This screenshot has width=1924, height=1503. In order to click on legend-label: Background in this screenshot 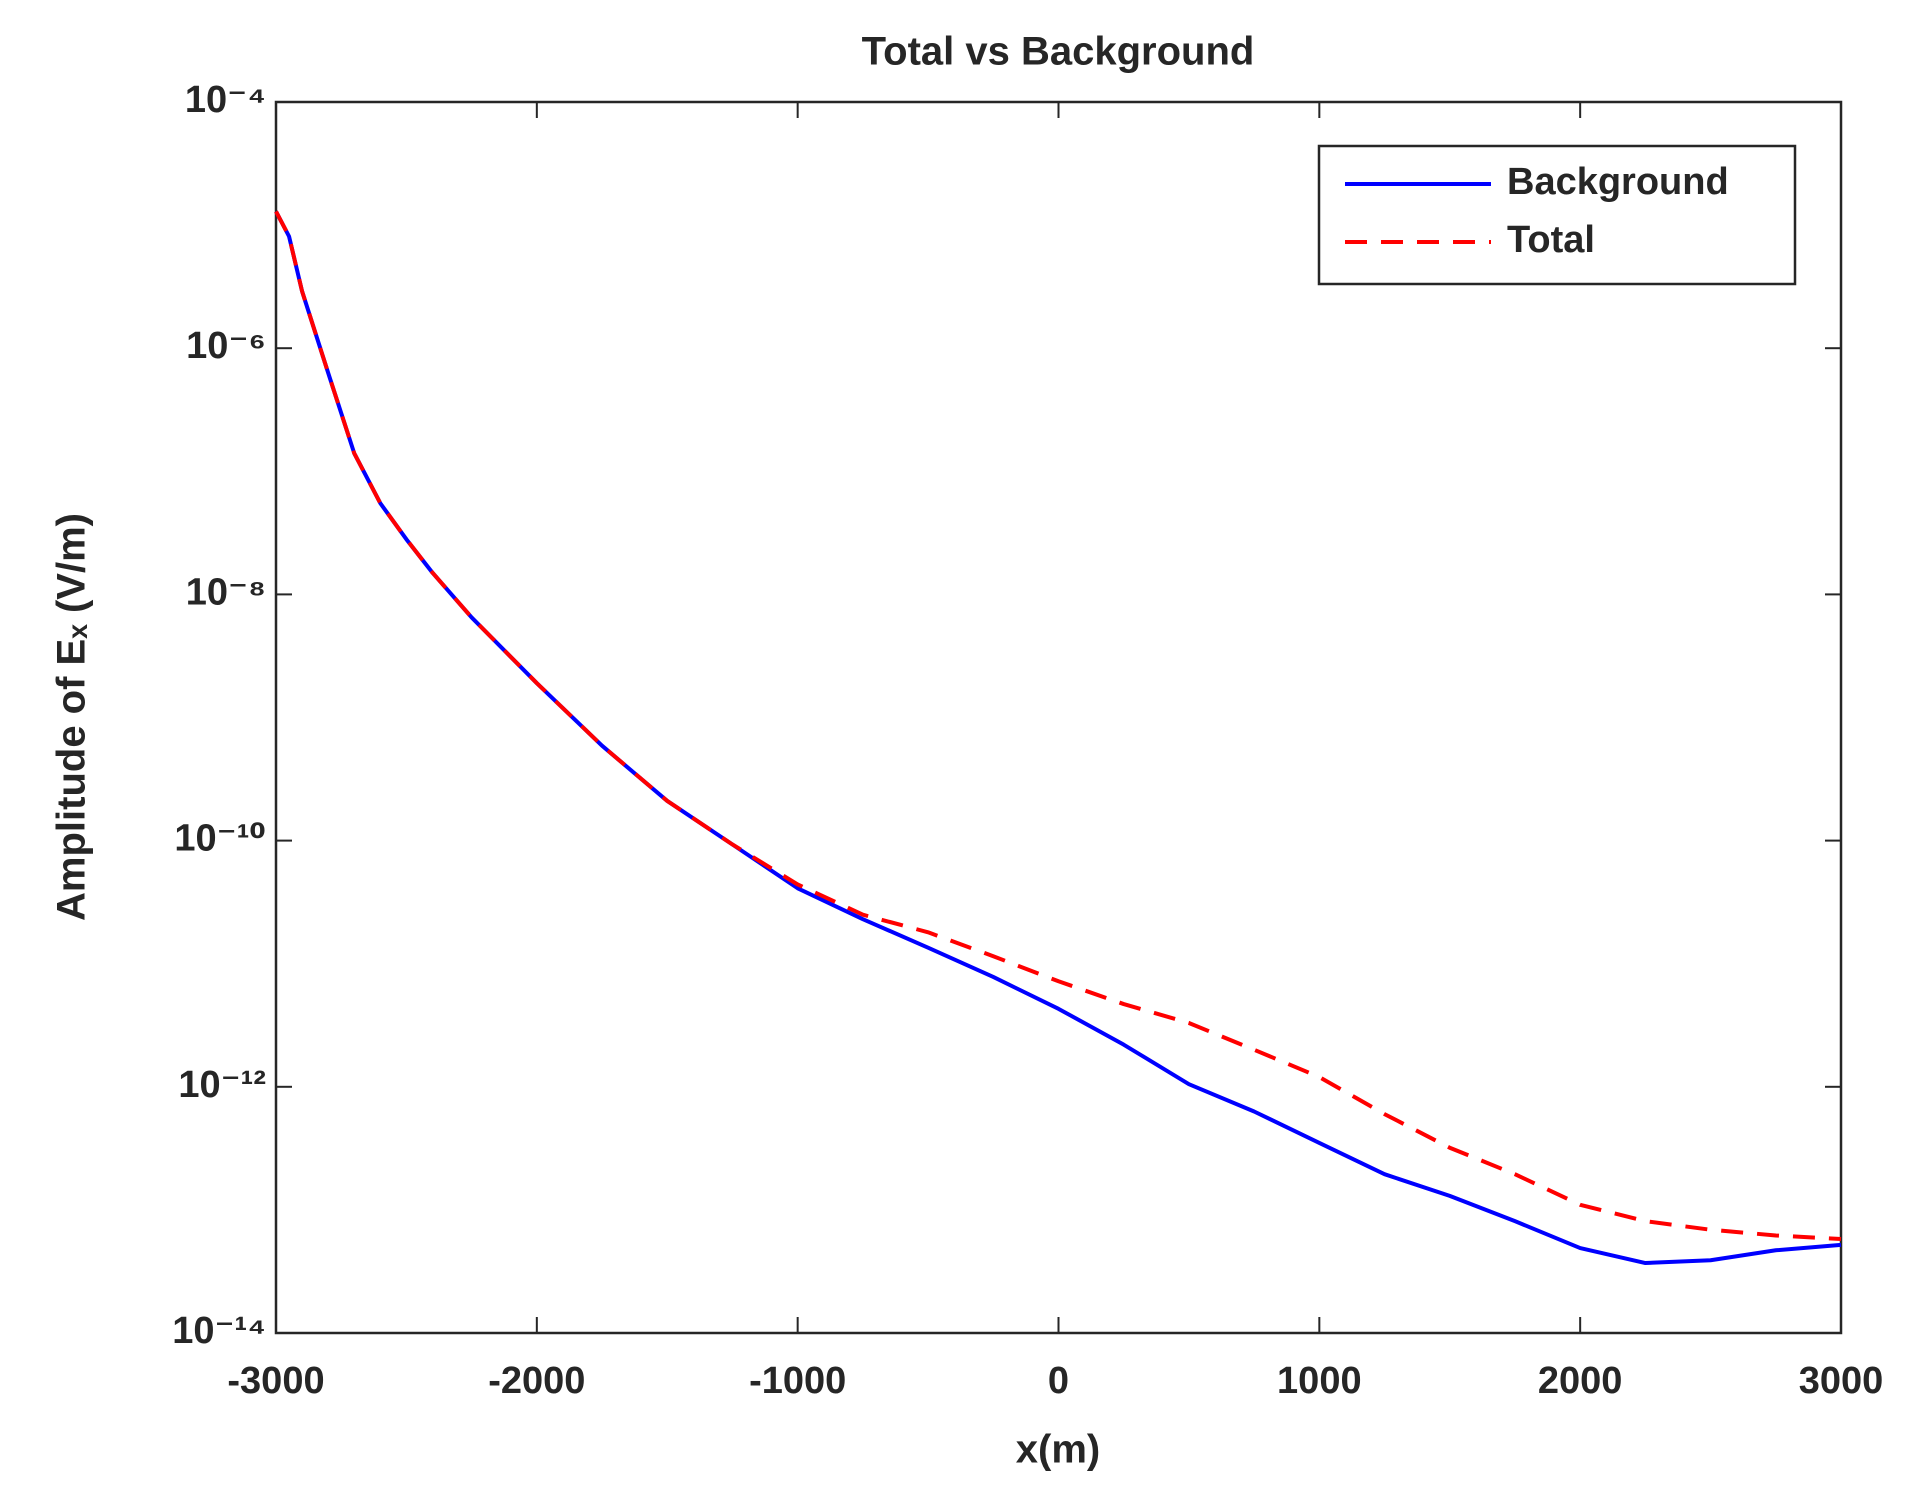, I will do `click(1618, 182)`.